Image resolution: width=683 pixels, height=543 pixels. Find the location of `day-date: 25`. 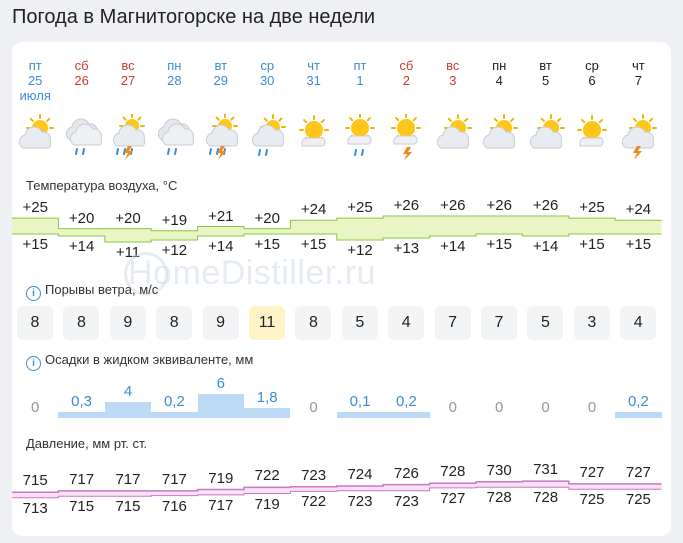

day-date: 25 is located at coordinates (35, 80).